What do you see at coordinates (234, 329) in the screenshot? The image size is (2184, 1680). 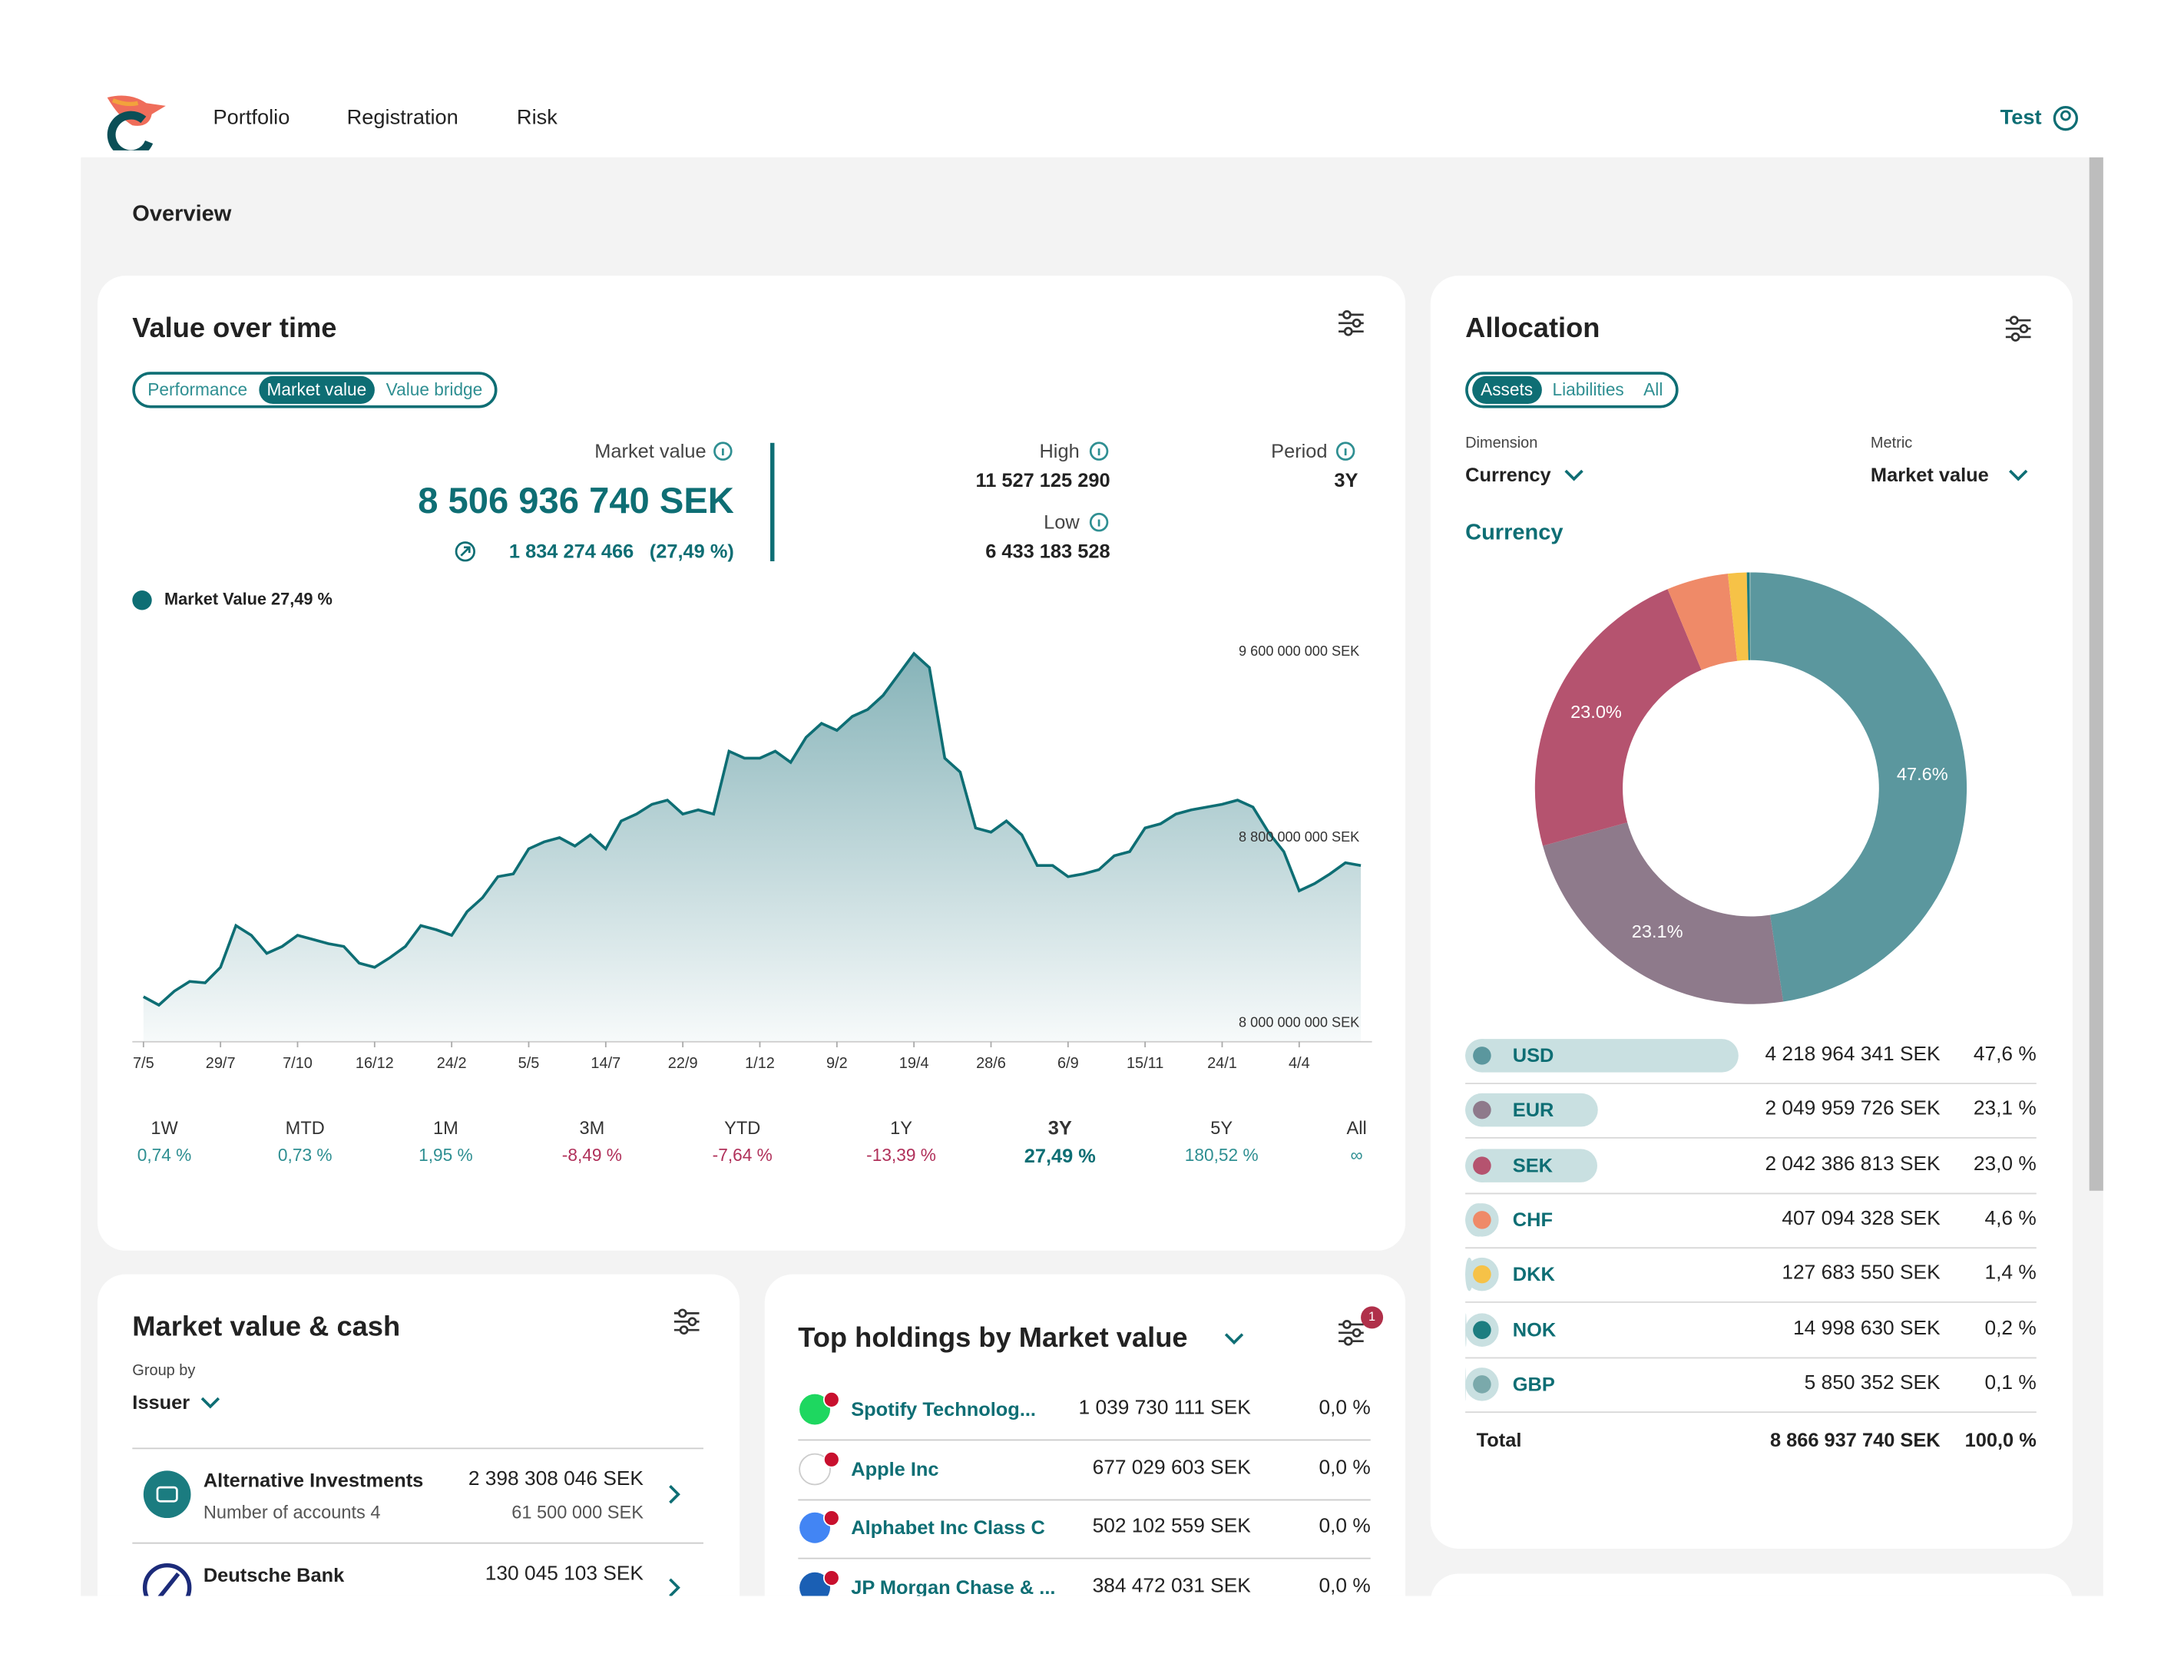 I see `card-title: Value over time` at bounding box center [234, 329].